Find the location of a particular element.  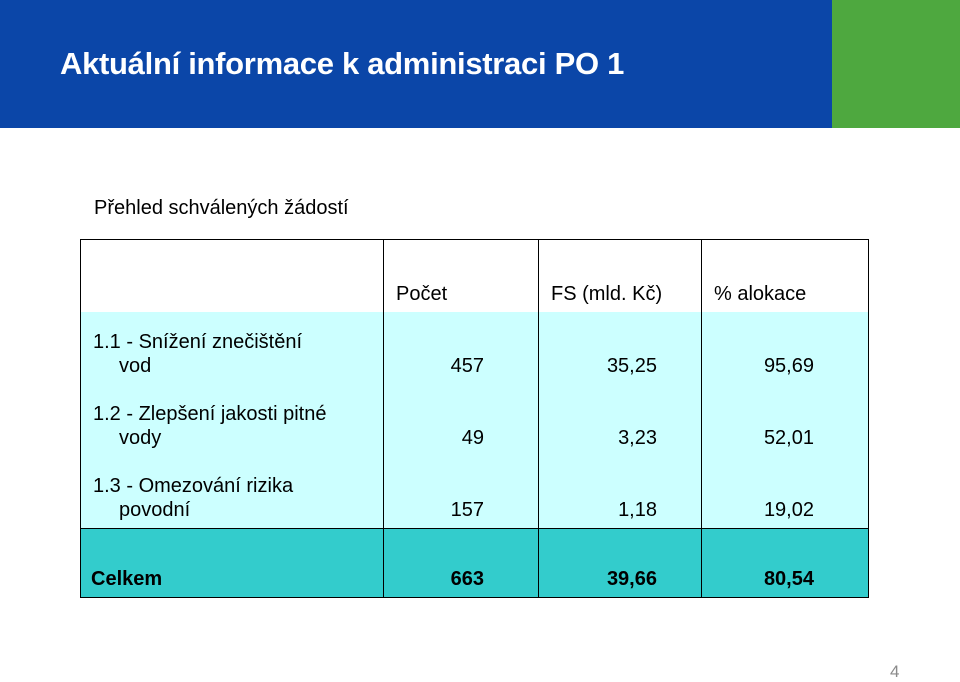

row-count: 457 is located at coordinates (461, 348).